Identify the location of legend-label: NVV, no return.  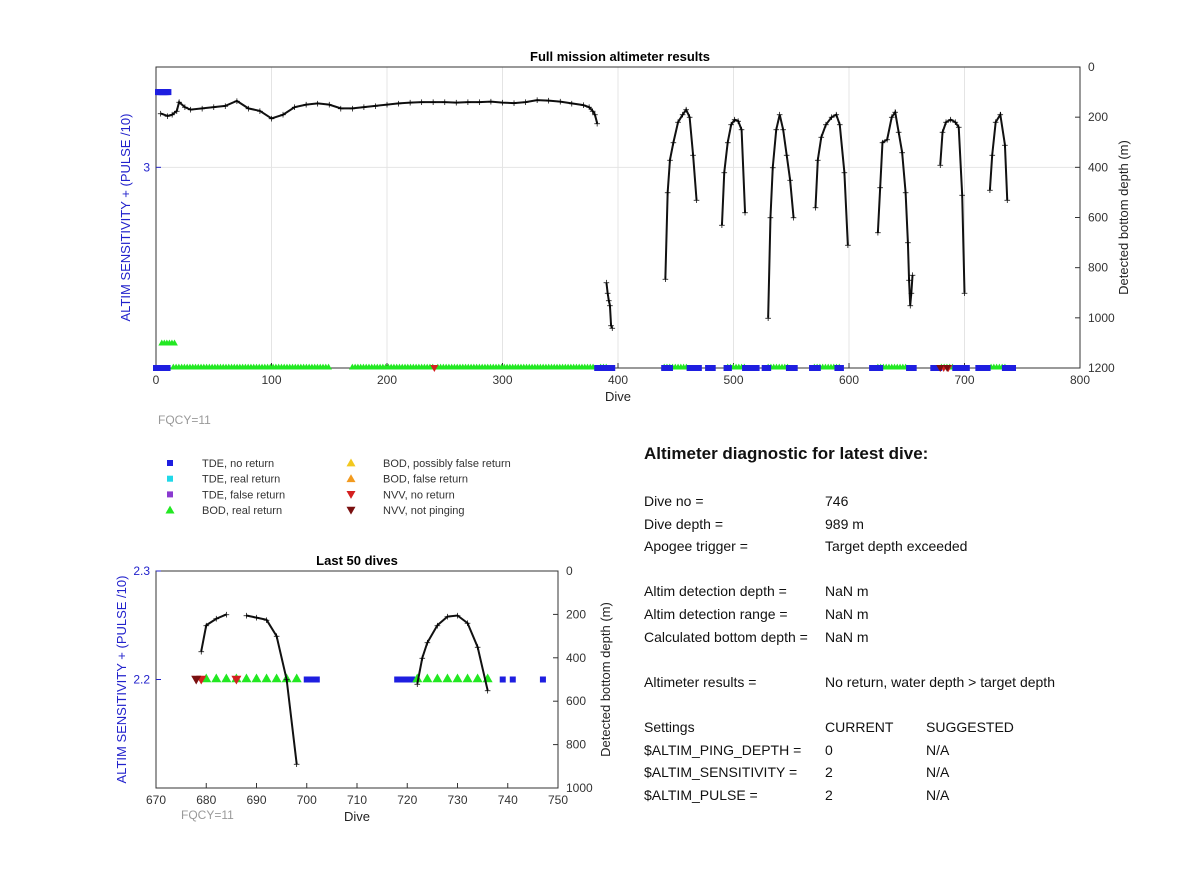
(419, 495).